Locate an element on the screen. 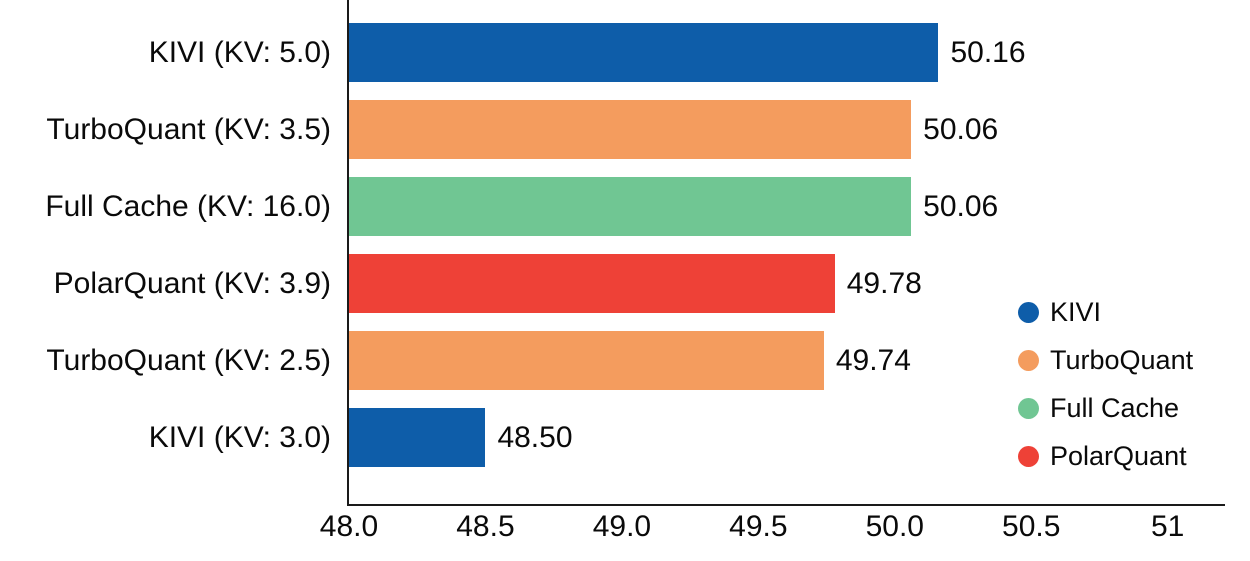  legend-item: KIVI is located at coordinates (1105, 312).